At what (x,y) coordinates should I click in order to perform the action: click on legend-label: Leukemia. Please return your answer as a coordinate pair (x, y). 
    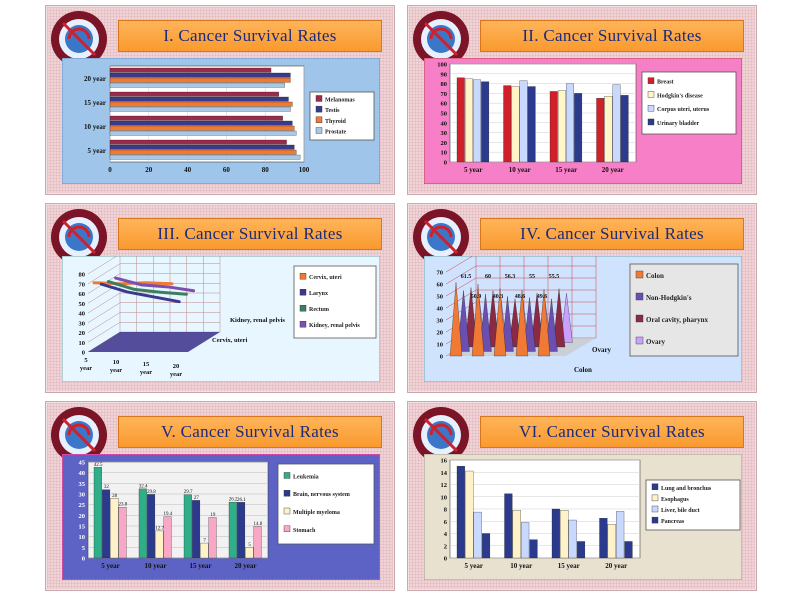
    Looking at the image, I should click on (306, 477).